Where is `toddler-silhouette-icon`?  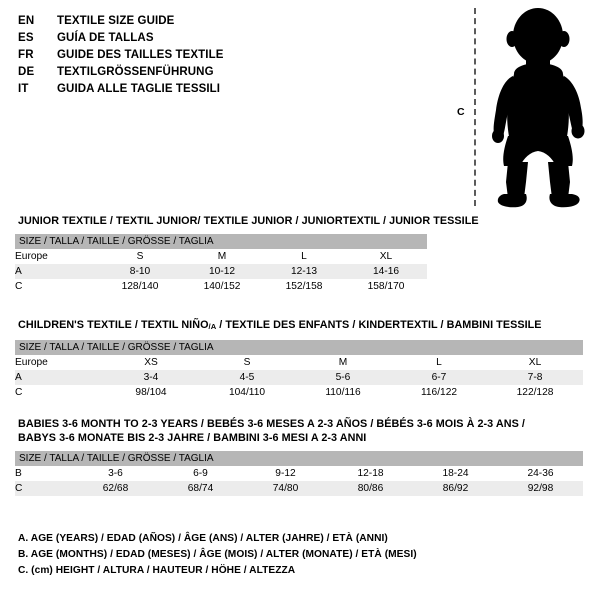 toddler-silhouette-icon is located at coordinates (538, 108).